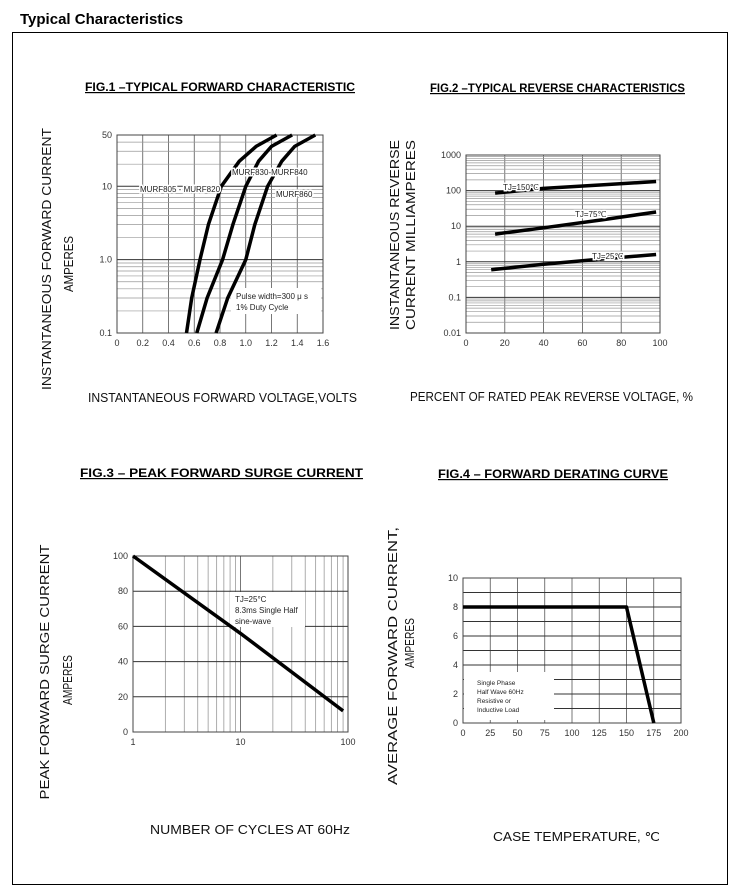 Image resolution: width=736 pixels, height=892 pixels. I want to click on x-tick-label: 1.0, so click(245, 343).